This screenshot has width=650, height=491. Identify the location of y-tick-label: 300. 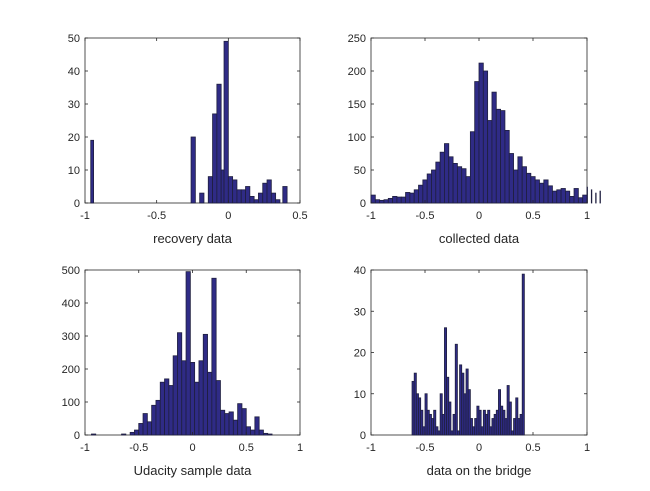
(71, 337).